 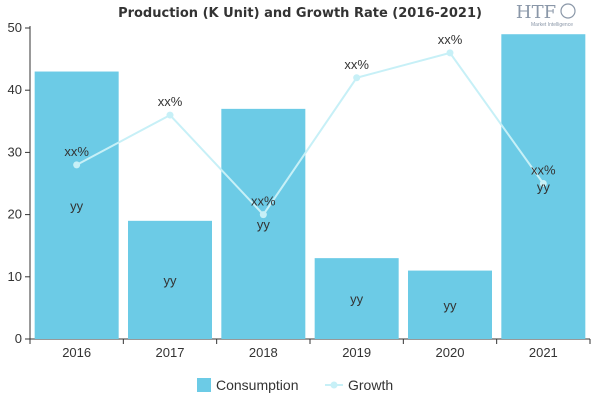 I want to click on legend-consumption-swatch, so click(x=204, y=385).